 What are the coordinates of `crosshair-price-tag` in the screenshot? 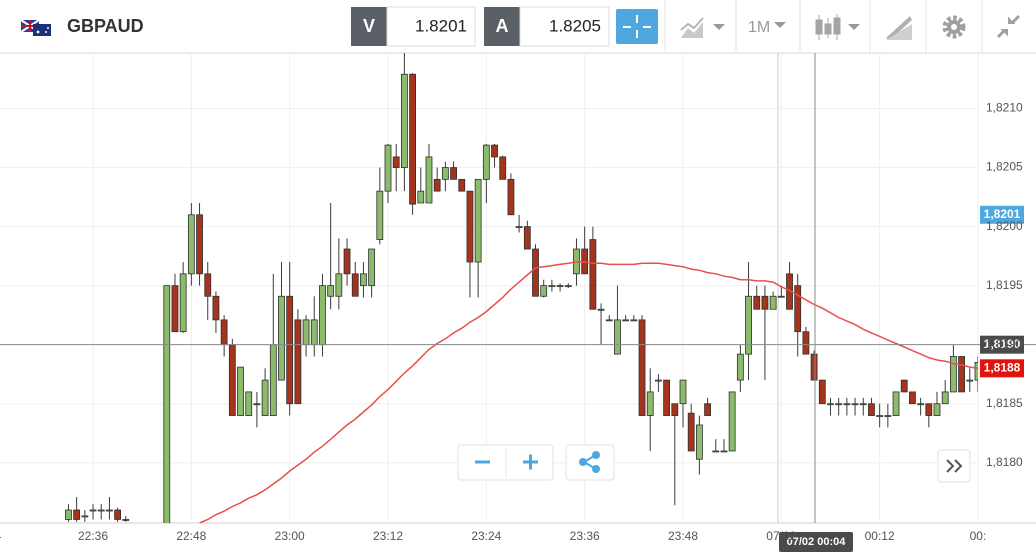 It's located at (1002, 344).